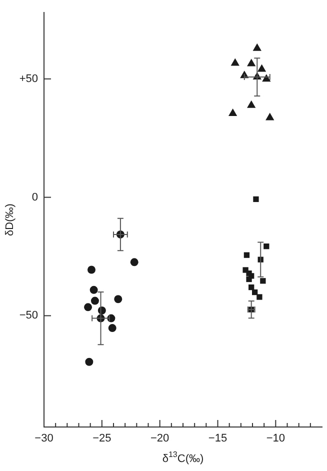  Describe the element at coordinates (10, 220) in the screenshot. I see `y-axis-title: δD(‰)` at that location.